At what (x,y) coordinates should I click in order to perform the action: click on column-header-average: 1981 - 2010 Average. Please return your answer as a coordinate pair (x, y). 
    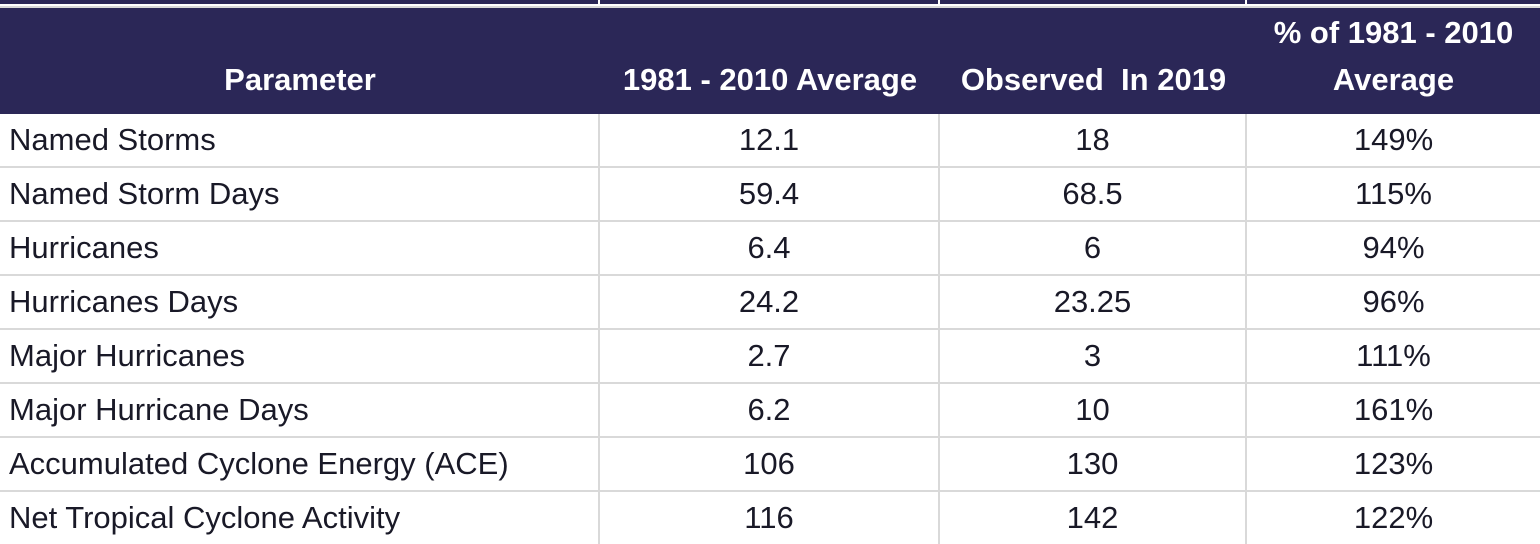
    Looking at the image, I should click on (770, 61).